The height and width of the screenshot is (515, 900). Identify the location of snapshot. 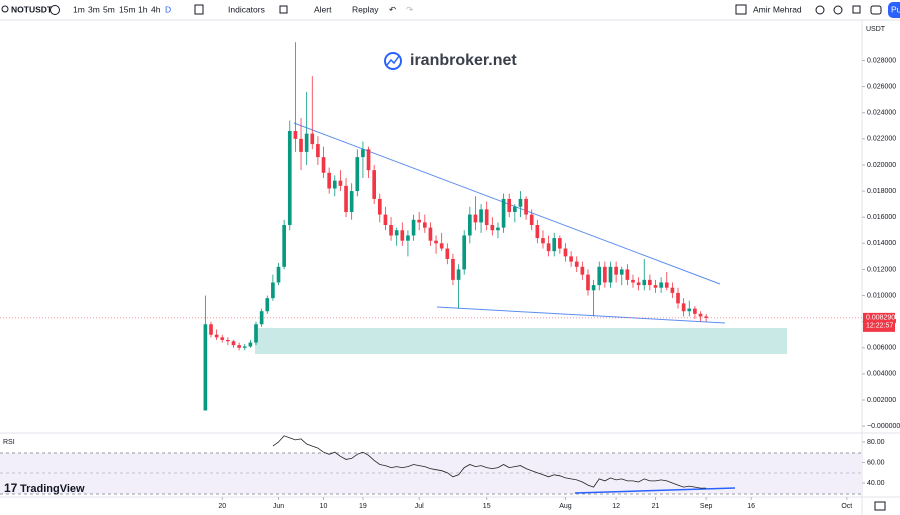
(876, 10).